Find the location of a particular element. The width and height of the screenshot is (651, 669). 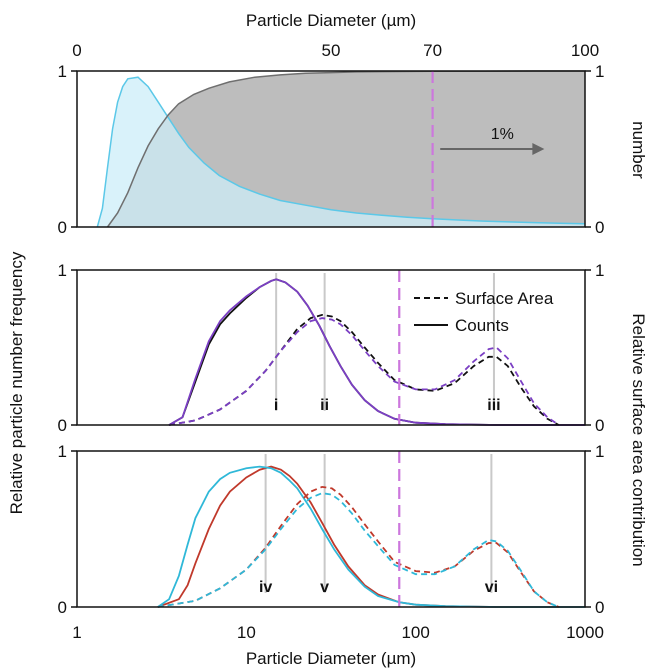

top-tick-label: 70 is located at coordinates (432, 50).